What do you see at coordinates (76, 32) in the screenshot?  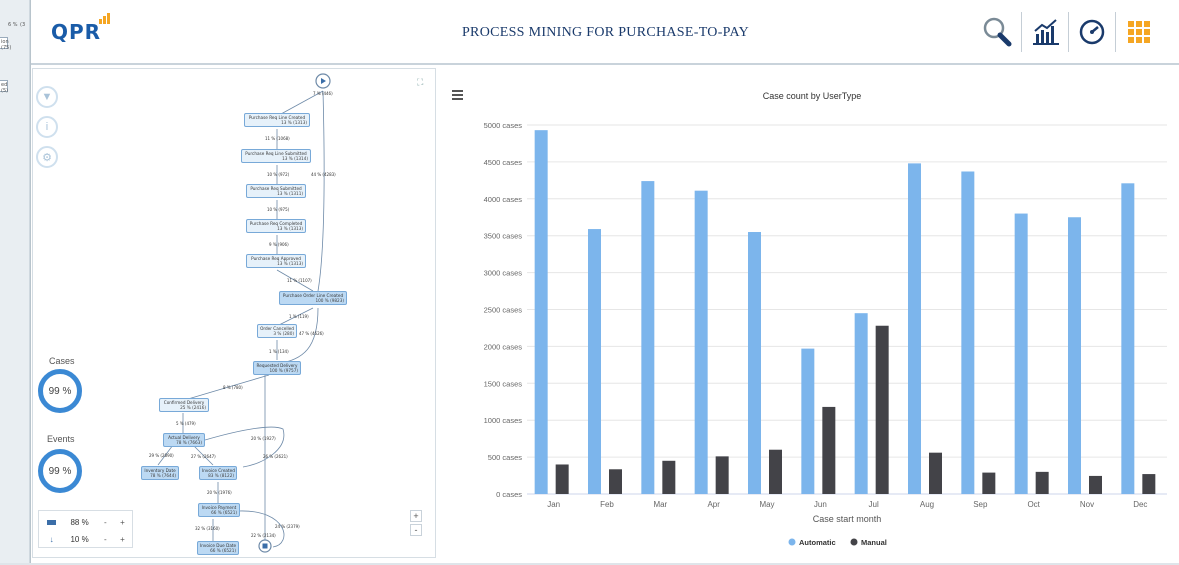 I see `qpr-logo: QPR` at bounding box center [76, 32].